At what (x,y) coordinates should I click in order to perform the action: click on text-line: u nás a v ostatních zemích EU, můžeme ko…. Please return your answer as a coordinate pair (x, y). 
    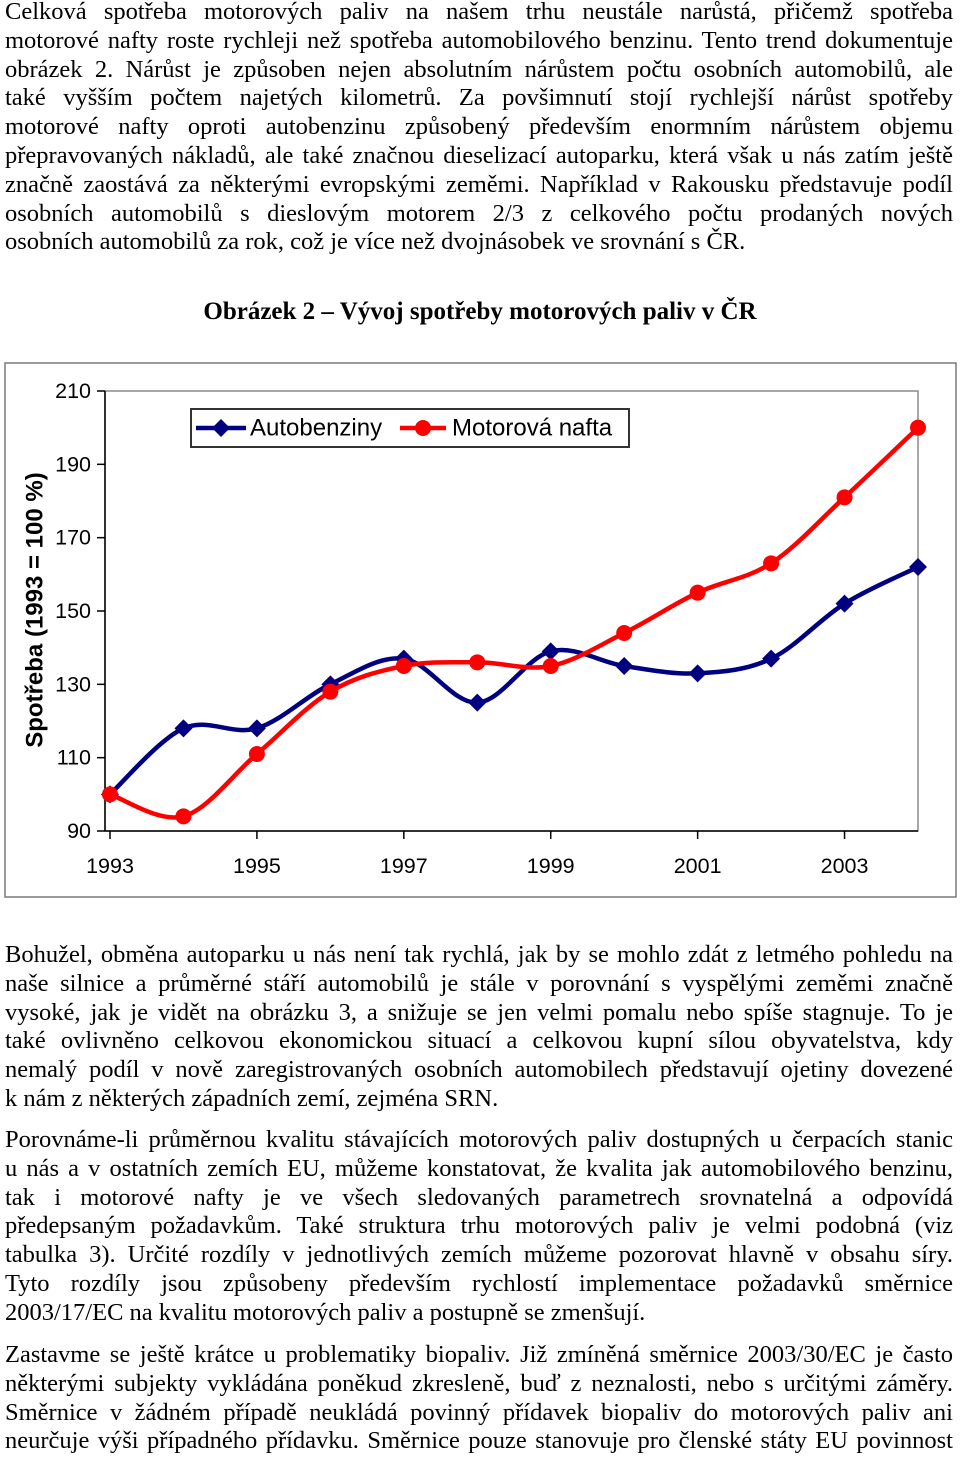
    Looking at the image, I should click on (479, 1168).